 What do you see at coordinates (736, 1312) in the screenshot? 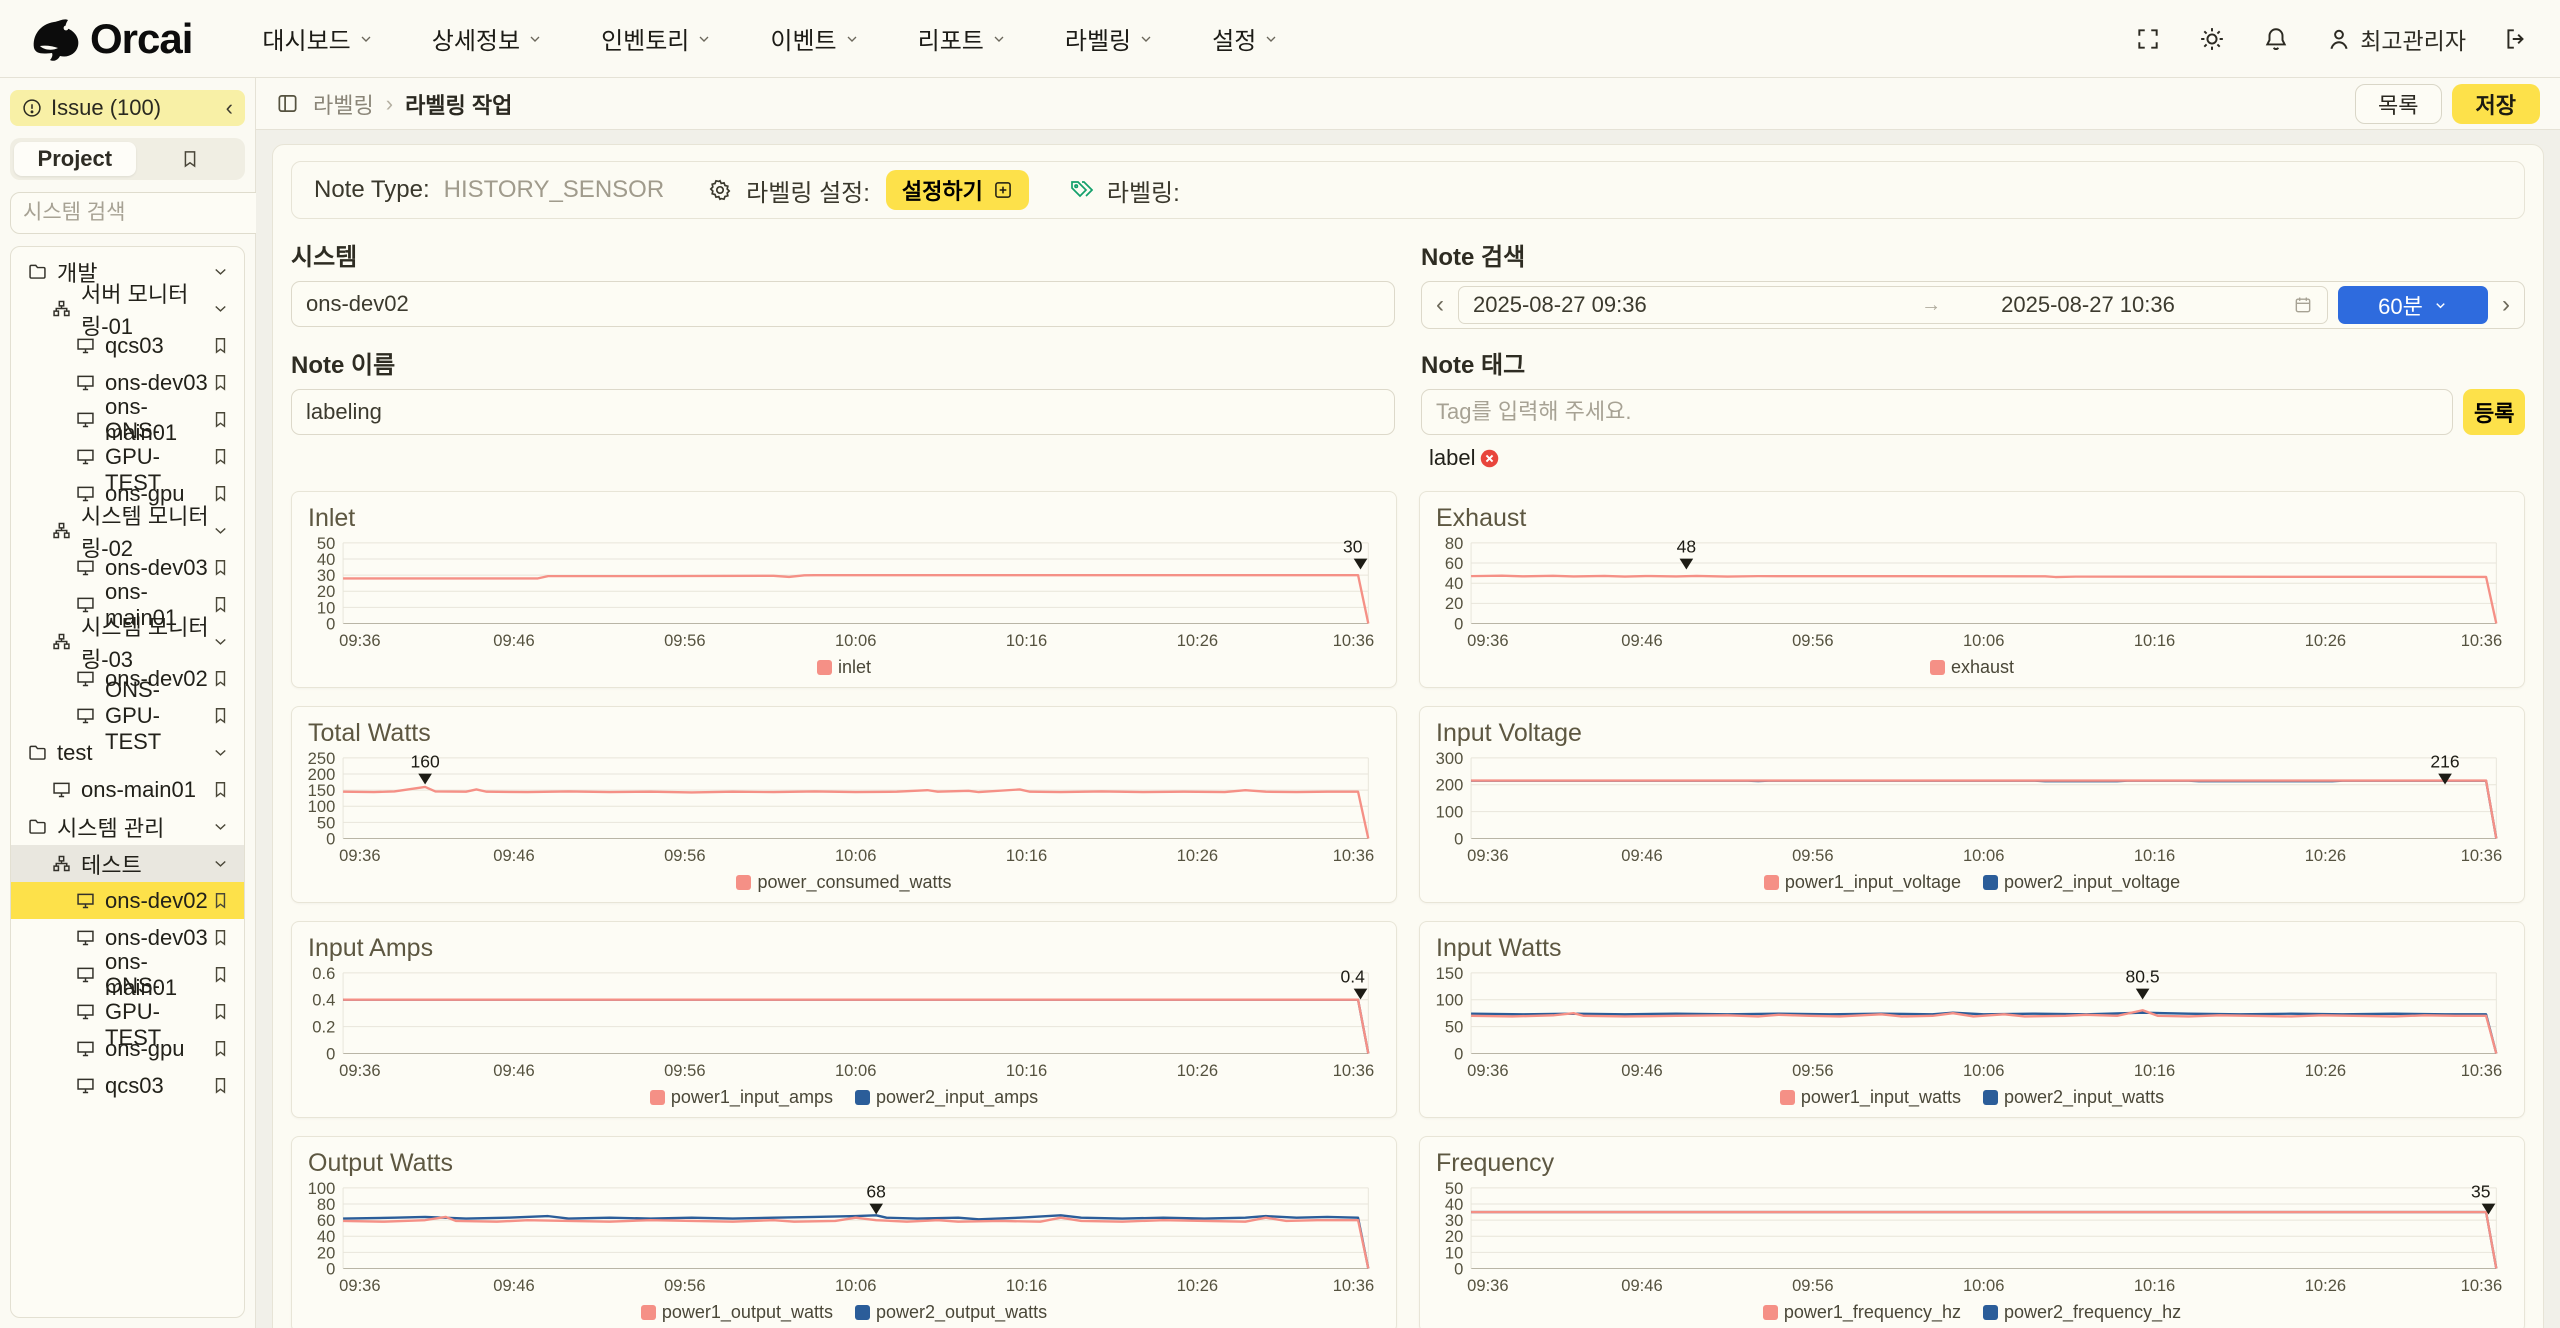
I see `legend-item-power1_output_watts: power1_output_watts` at bounding box center [736, 1312].